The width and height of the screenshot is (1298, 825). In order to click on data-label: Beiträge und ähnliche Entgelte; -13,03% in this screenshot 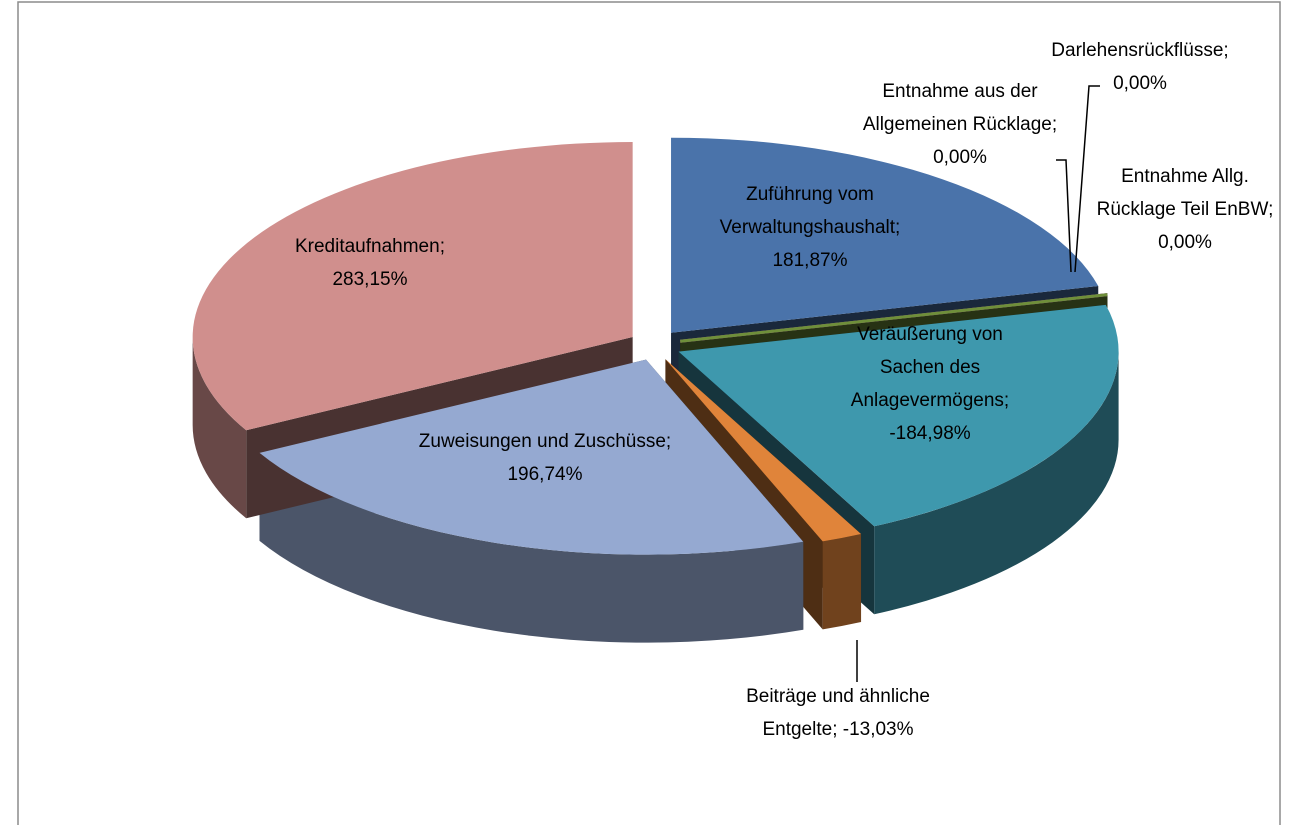, I will do `click(838, 713)`.